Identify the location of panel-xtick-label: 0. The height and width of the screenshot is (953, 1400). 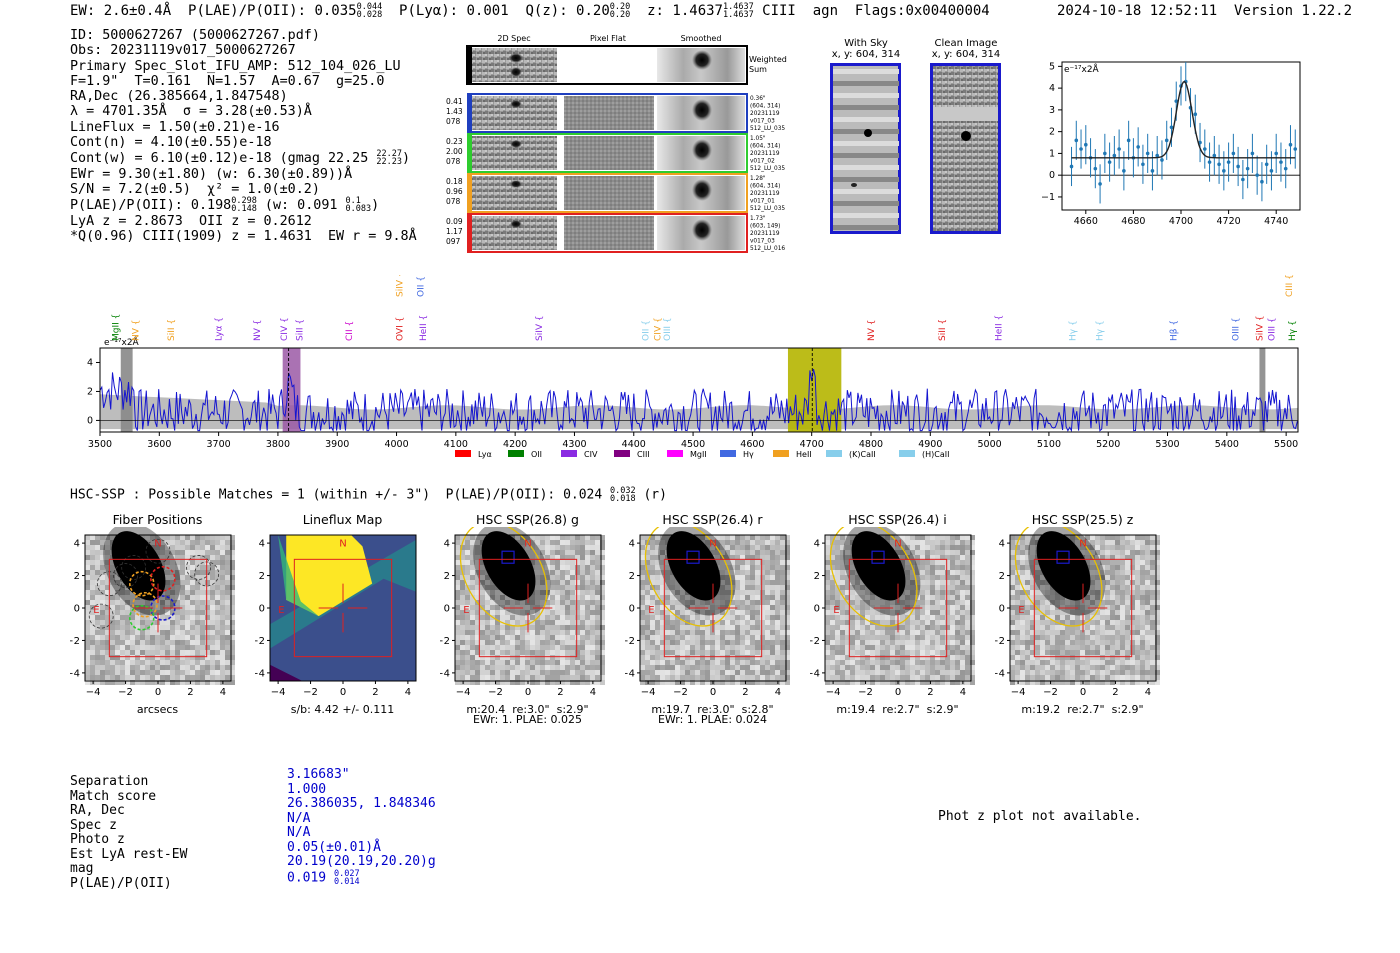
(158, 692).